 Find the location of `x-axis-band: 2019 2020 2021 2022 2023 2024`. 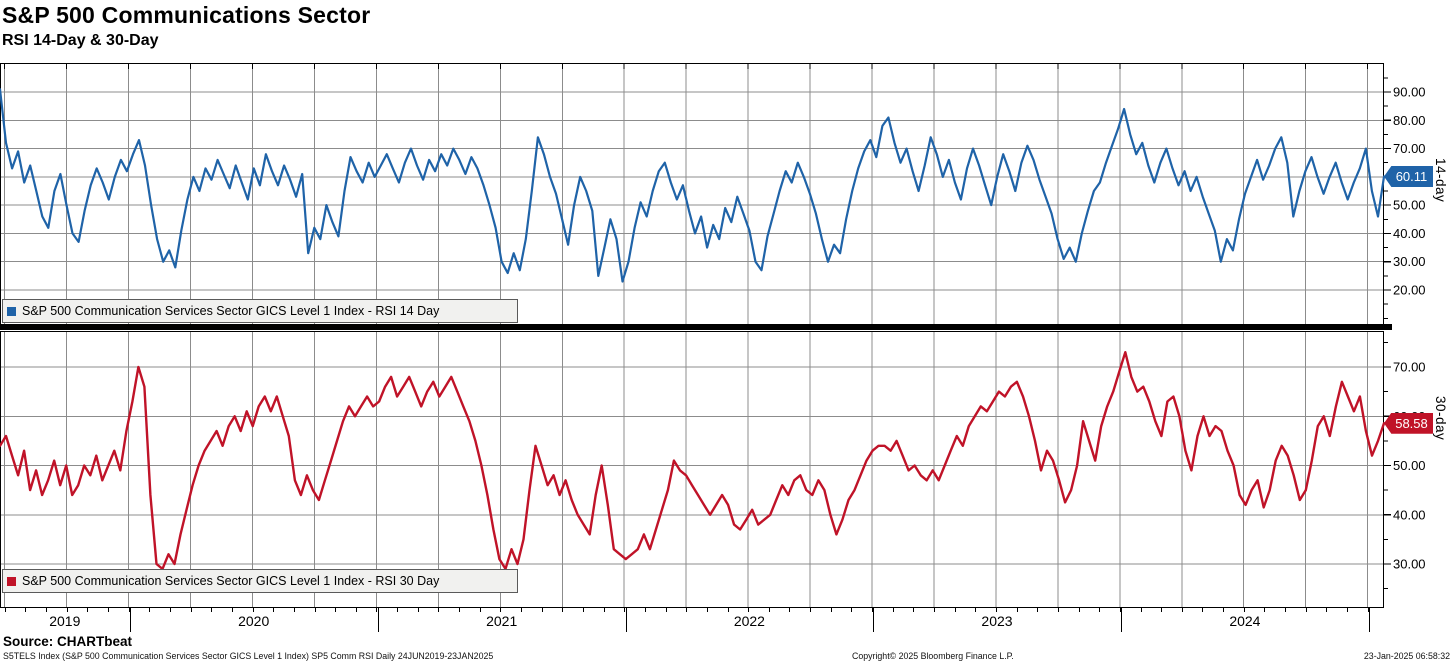

x-axis-band: 2019 2020 2021 2022 2023 2024 is located at coordinates (728, 621).